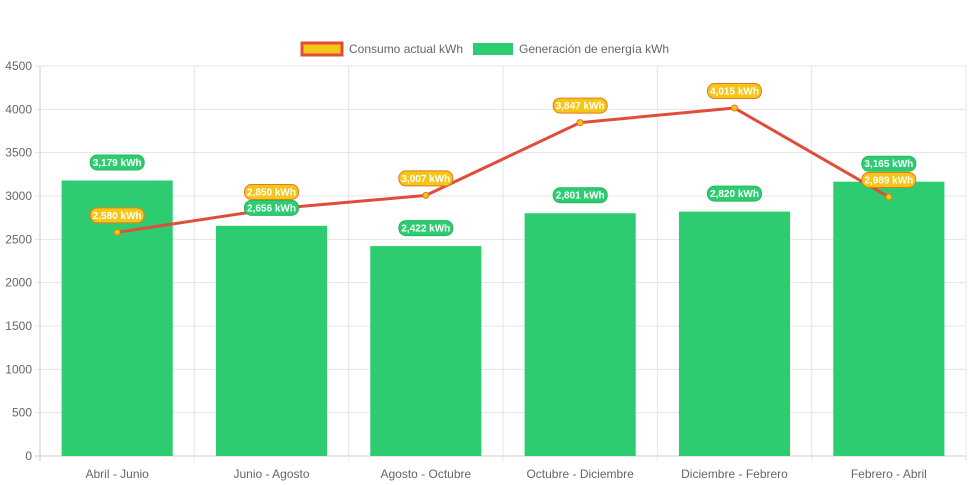 The image size is (971, 485). I want to click on data-label: 2,656 kWh, so click(271, 208).